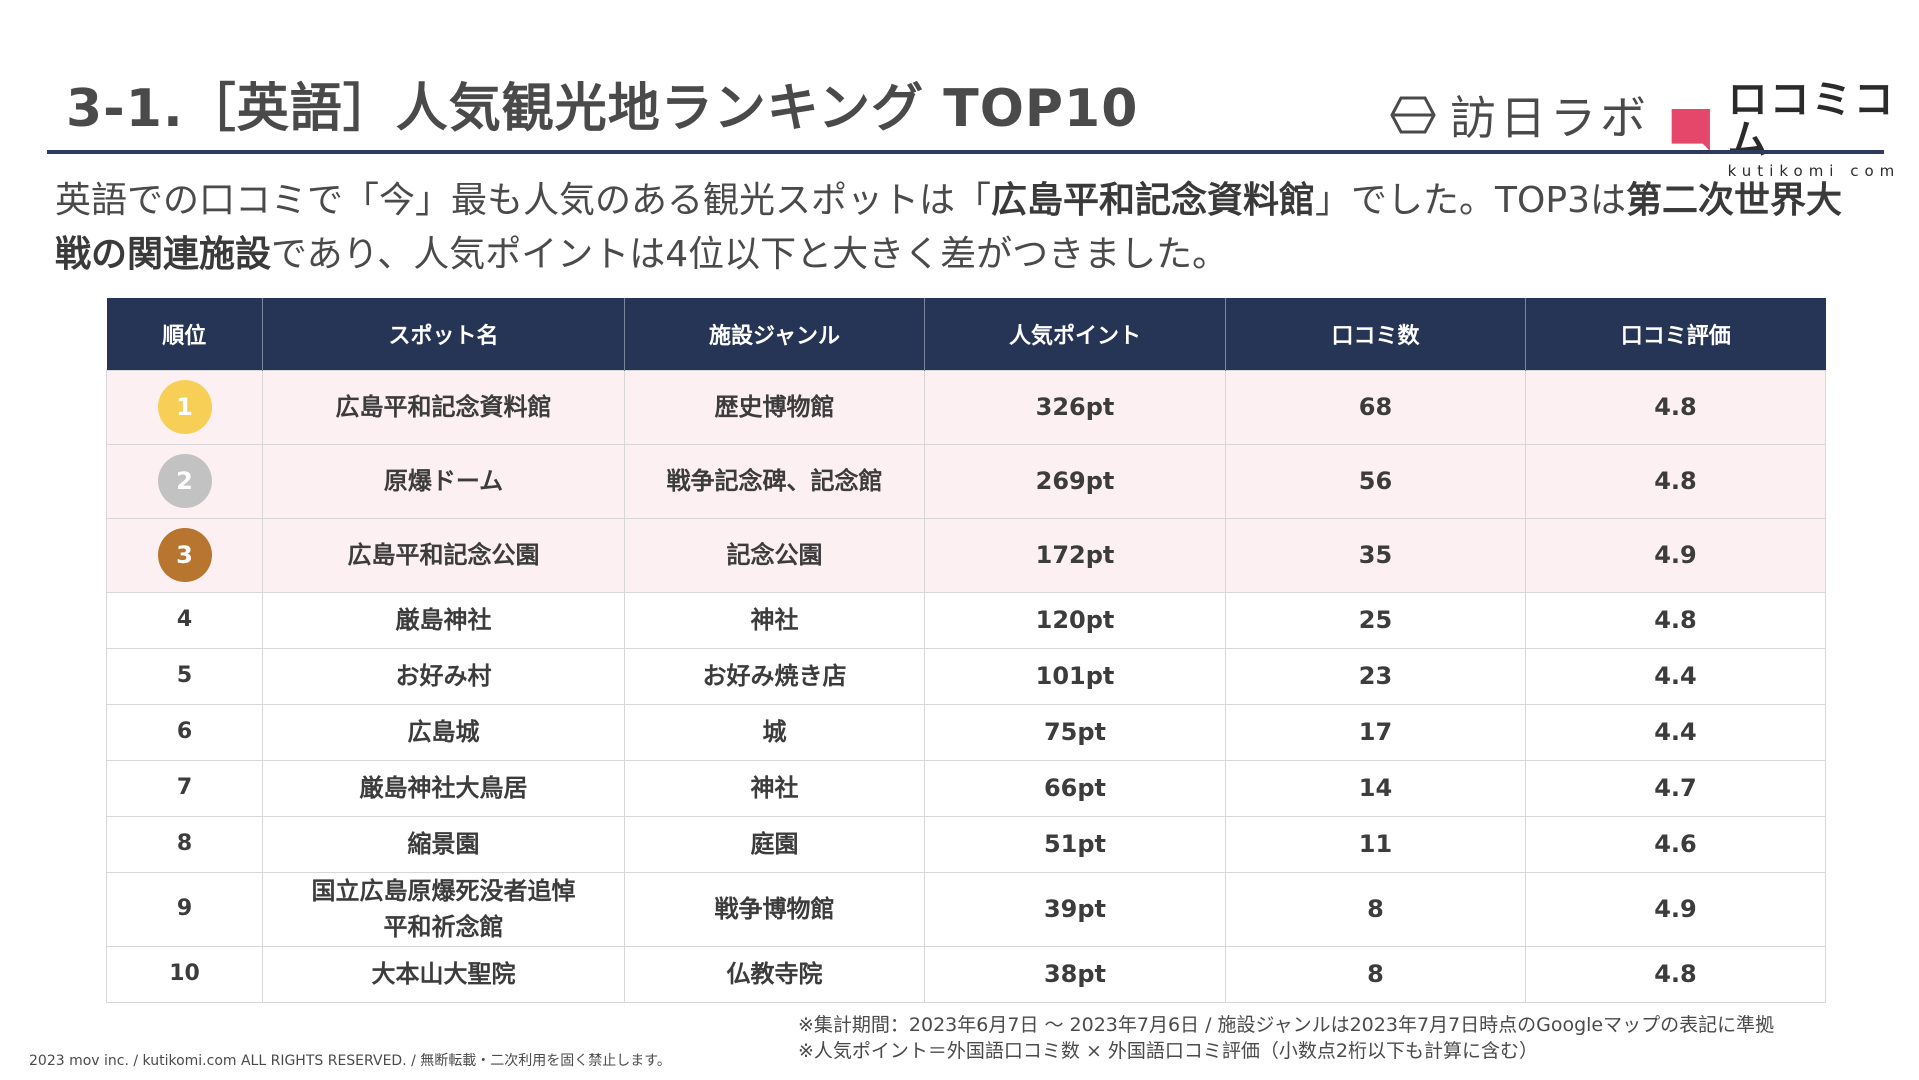 The width and height of the screenshot is (1919, 1080). I want to click on table-header-row: 順位 スポット名 施設ジャンル 人気ポイント 口コミ数 口コミ評価, so click(966, 334).